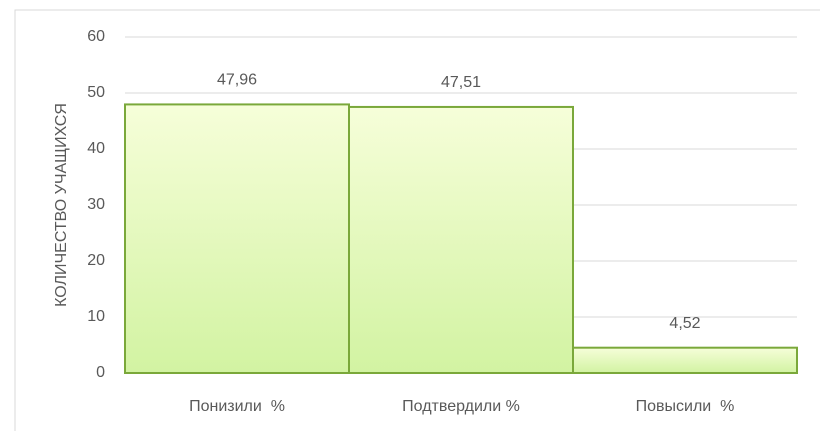 The image size is (820, 431). I want to click on data-label: 47,96, so click(237, 80).